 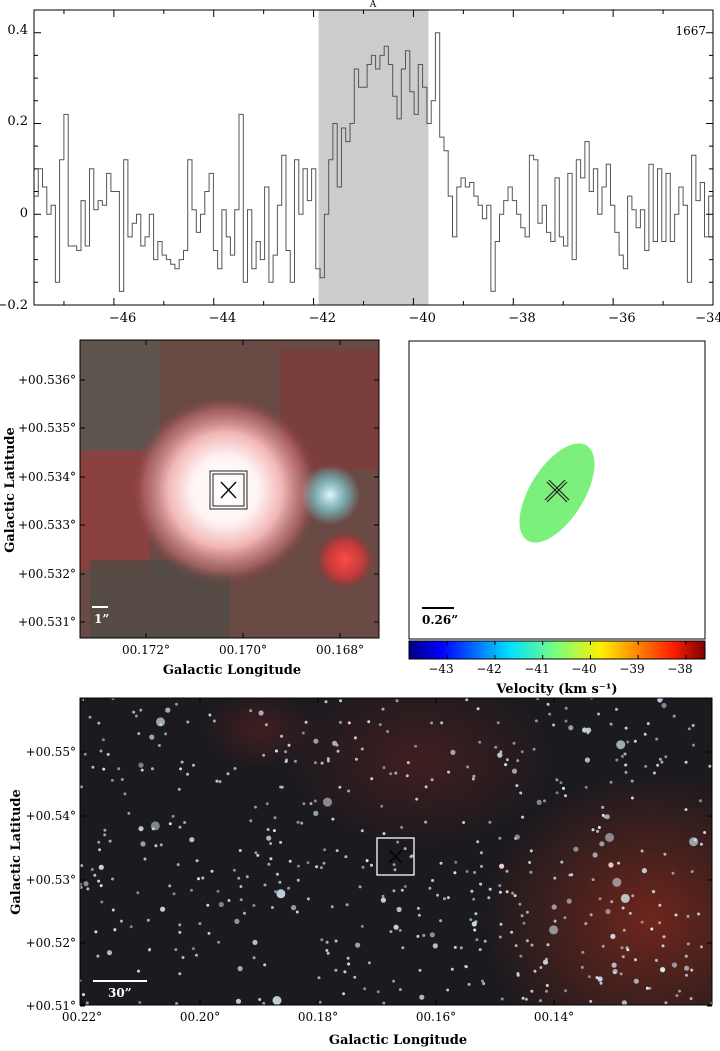 What do you see at coordinates (16, 852) in the screenshot?
I see `wide-y-label: Galactic Latitude` at bounding box center [16, 852].